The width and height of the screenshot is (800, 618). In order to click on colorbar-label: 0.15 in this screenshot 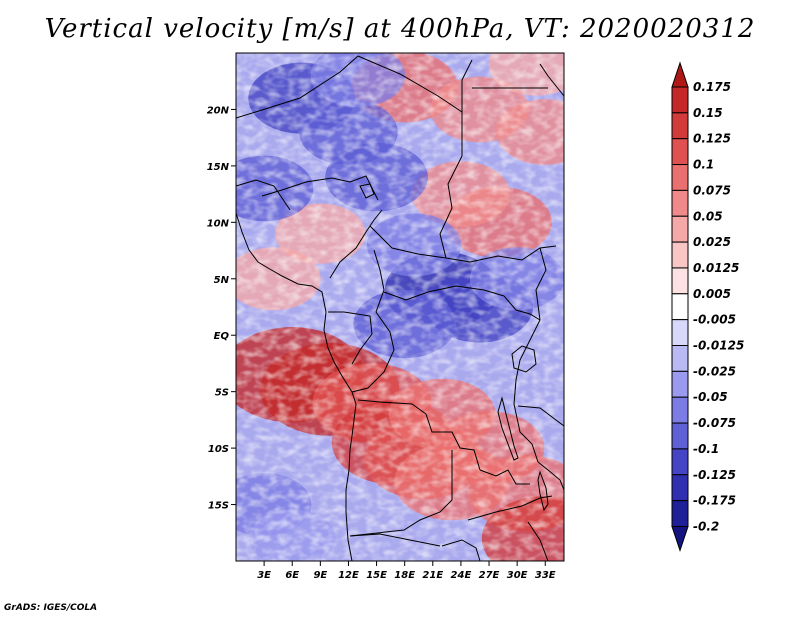, I will do `click(708, 113)`.